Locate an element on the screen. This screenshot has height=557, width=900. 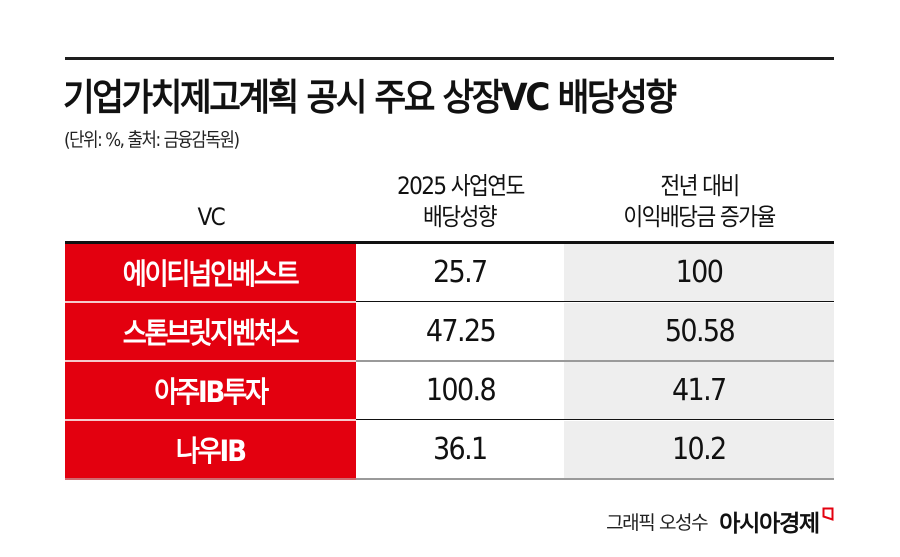
table-row: 나우IB 36.1 10.2 is located at coordinates (449, 449).